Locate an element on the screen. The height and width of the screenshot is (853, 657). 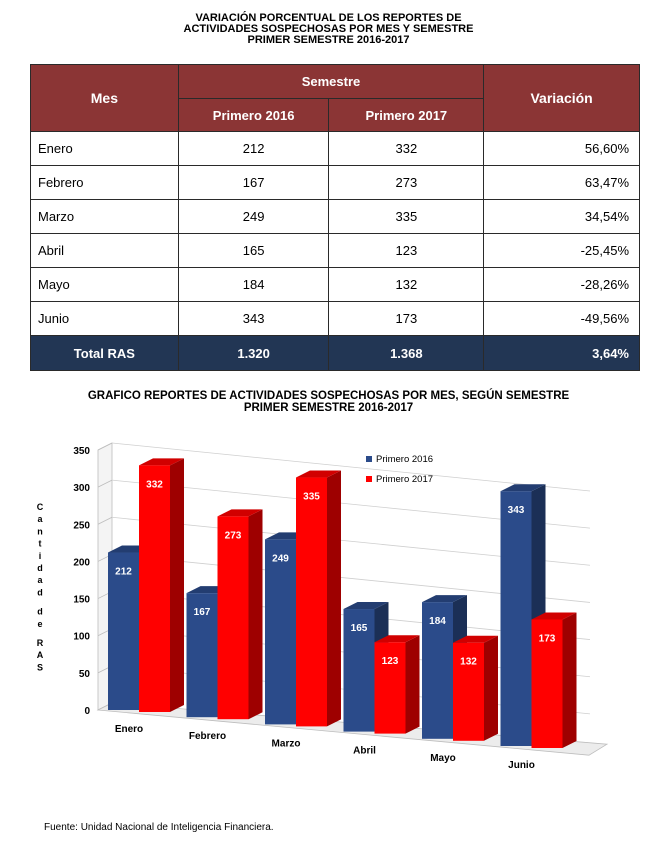
header-variacion: Variación is located at coordinates (561, 98).